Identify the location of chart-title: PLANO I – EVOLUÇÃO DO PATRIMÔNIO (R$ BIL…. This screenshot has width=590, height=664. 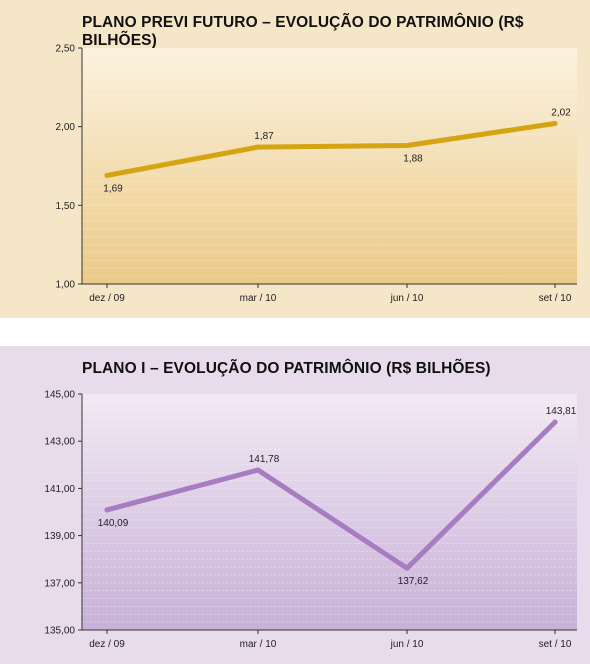
(286, 368).